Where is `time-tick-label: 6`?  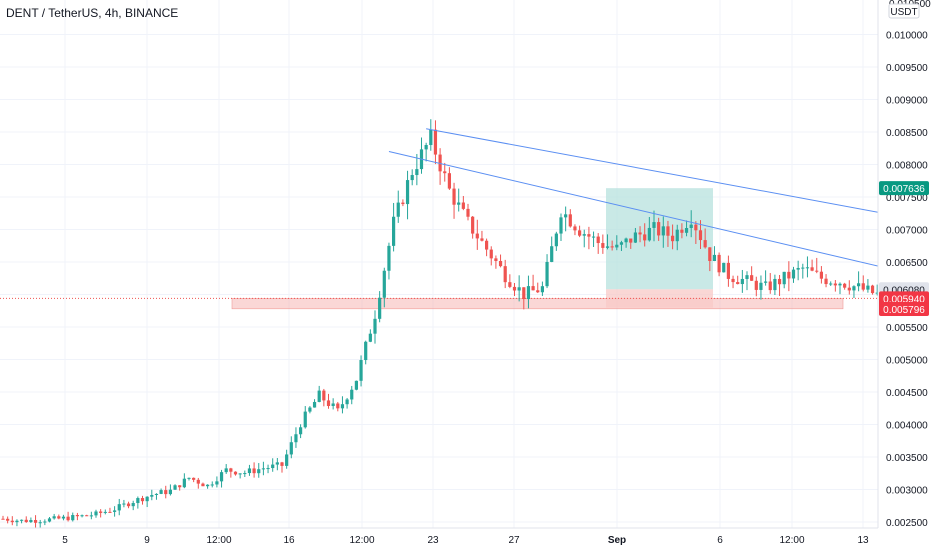 time-tick-label: 6 is located at coordinates (720, 540).